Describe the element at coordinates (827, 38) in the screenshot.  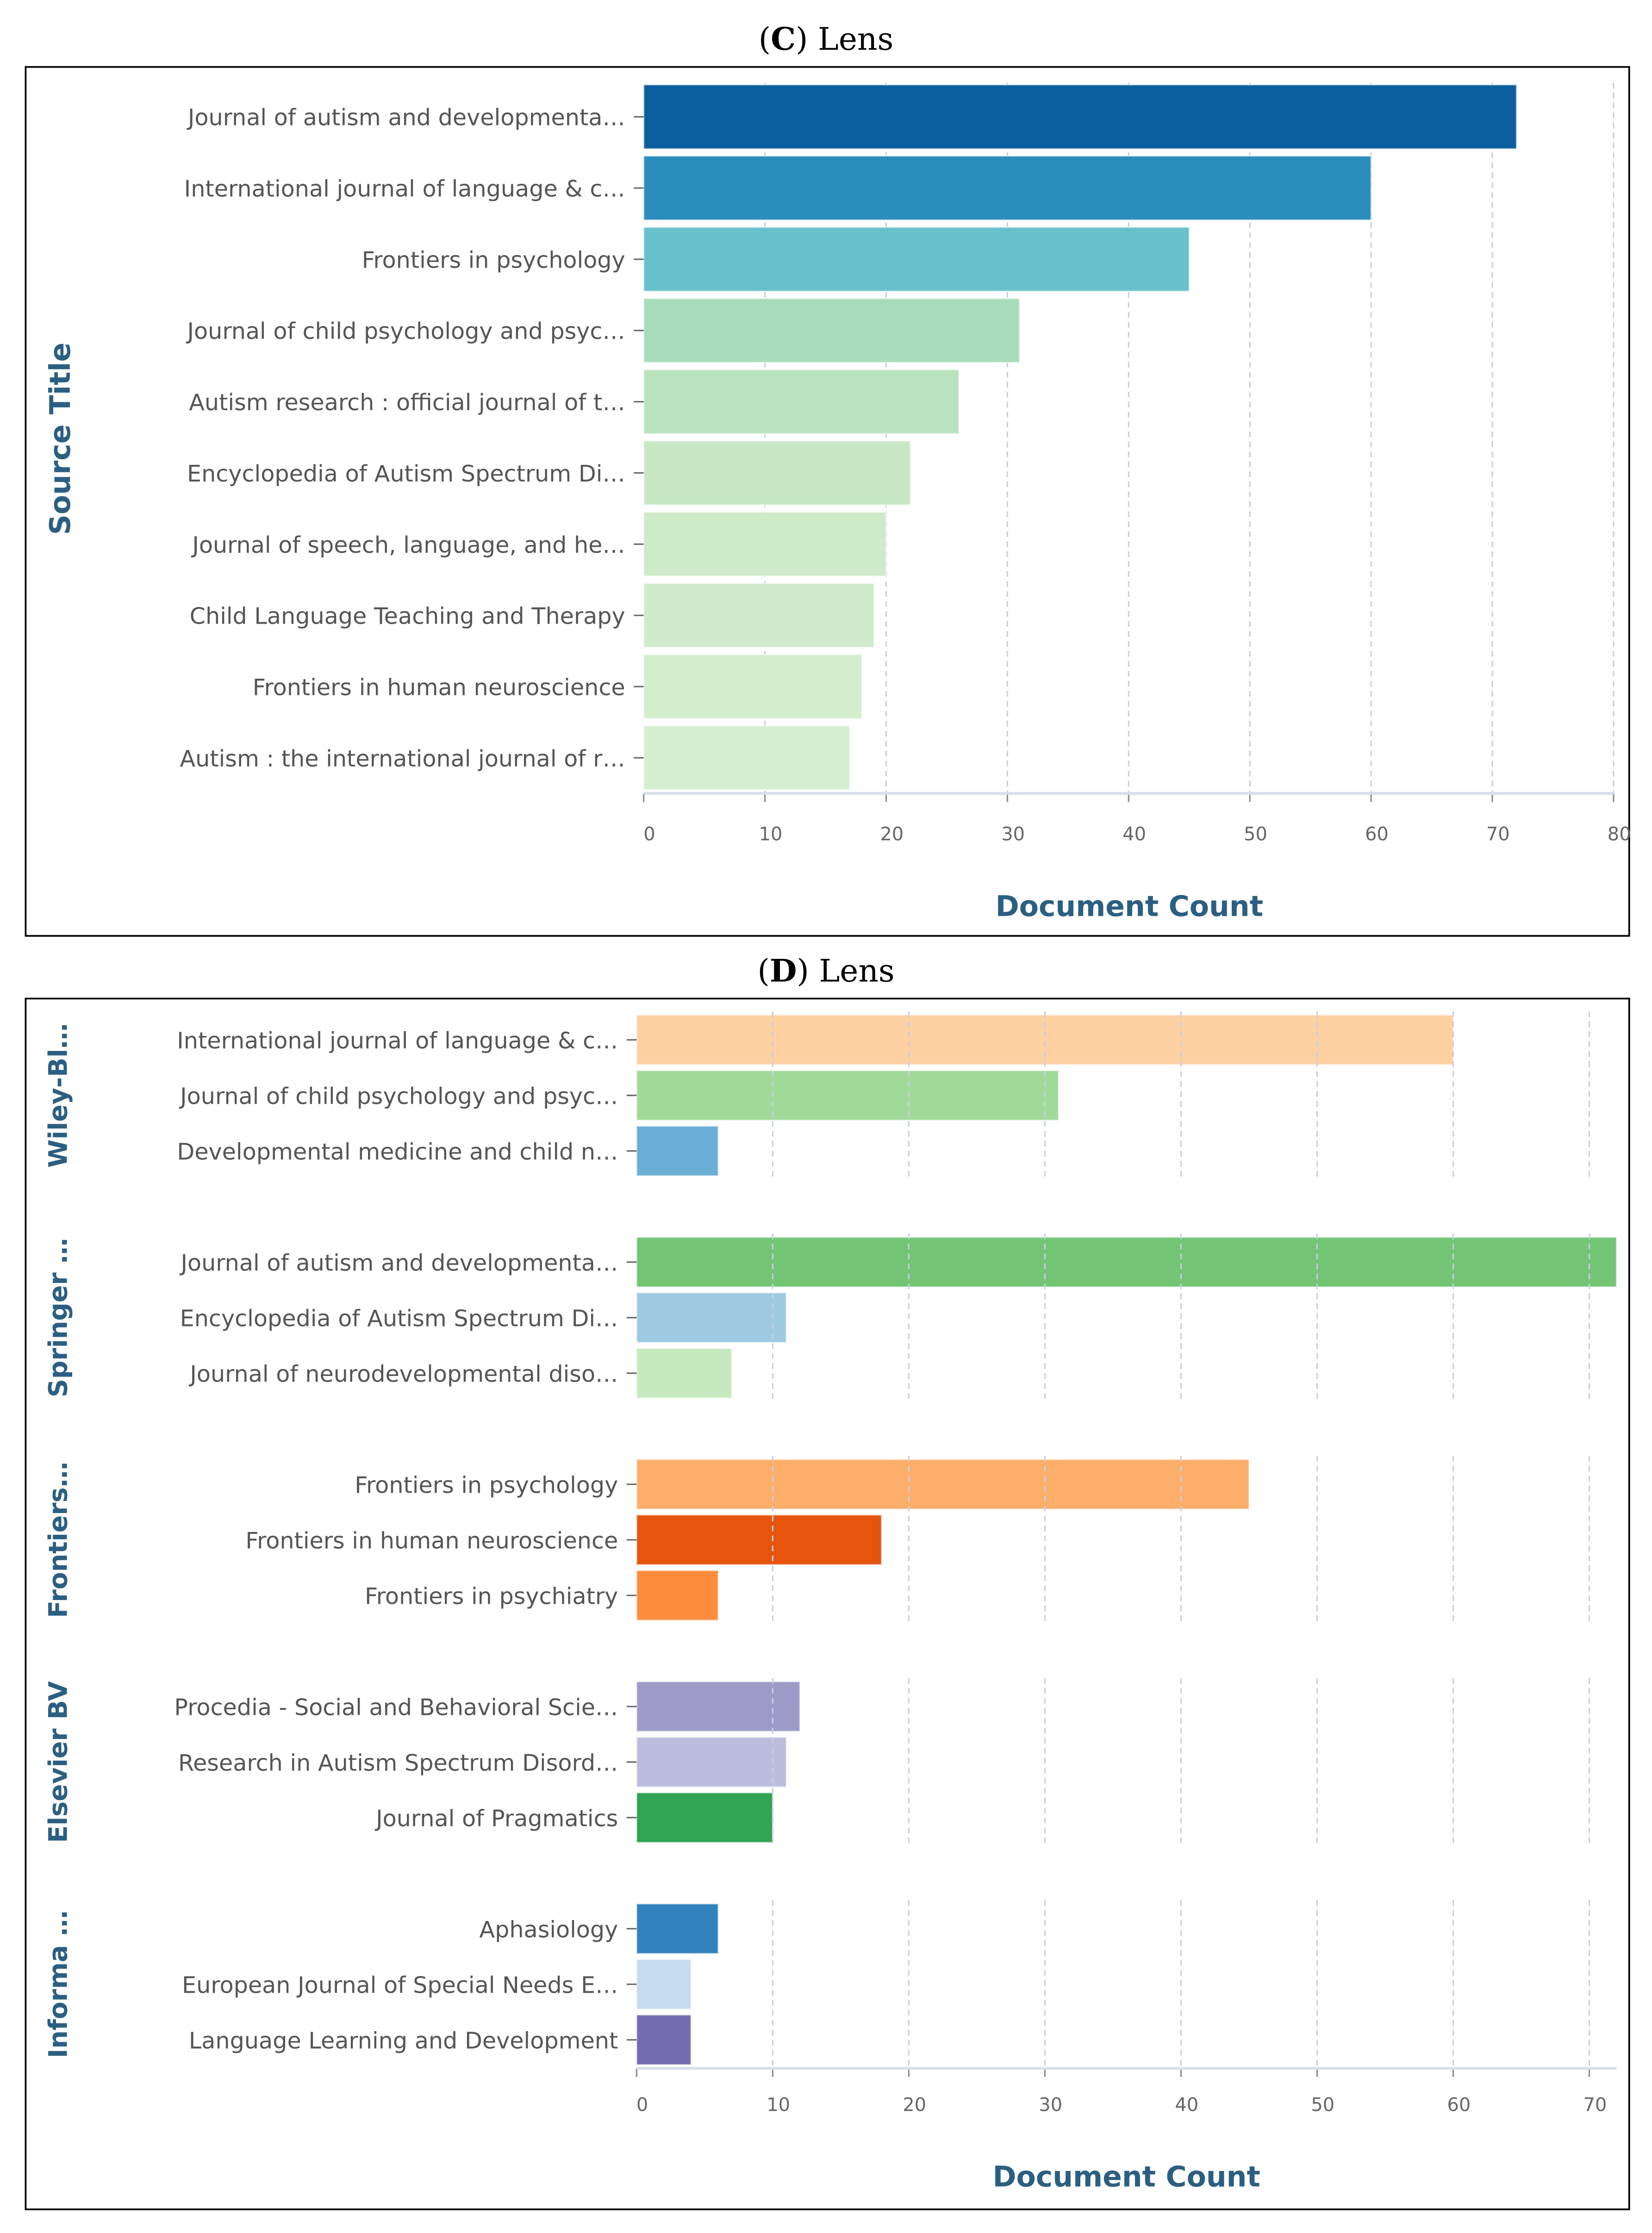
I see `panel-c-title: (C) Lens` at that location.